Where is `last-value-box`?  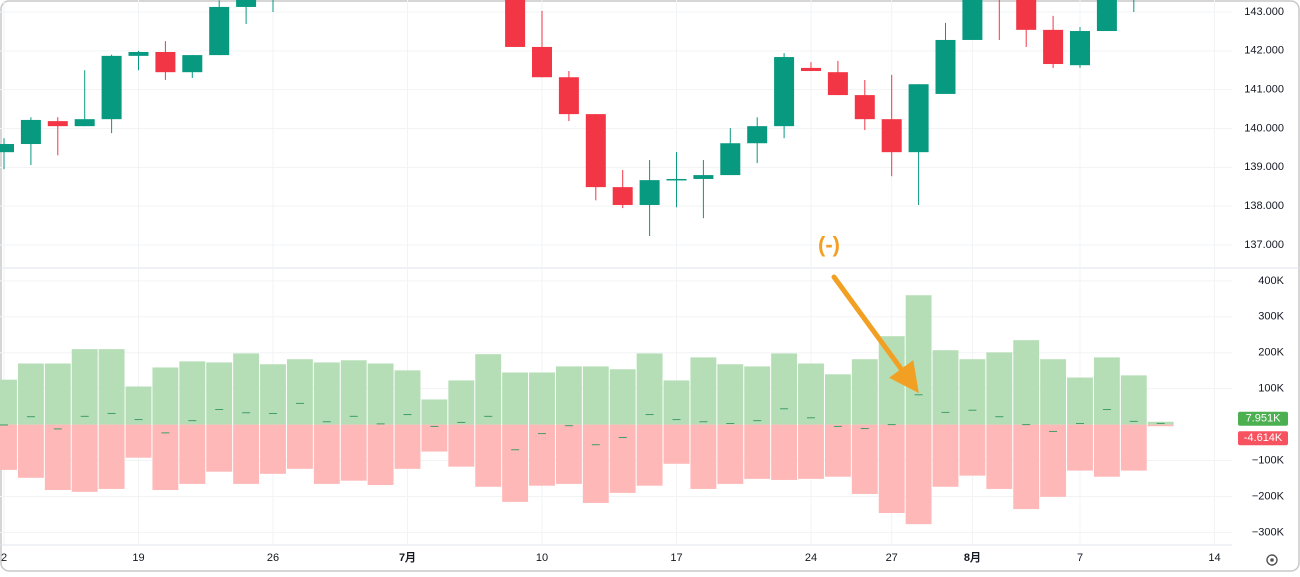 last-value-box is located at coordinates (1263, 438).